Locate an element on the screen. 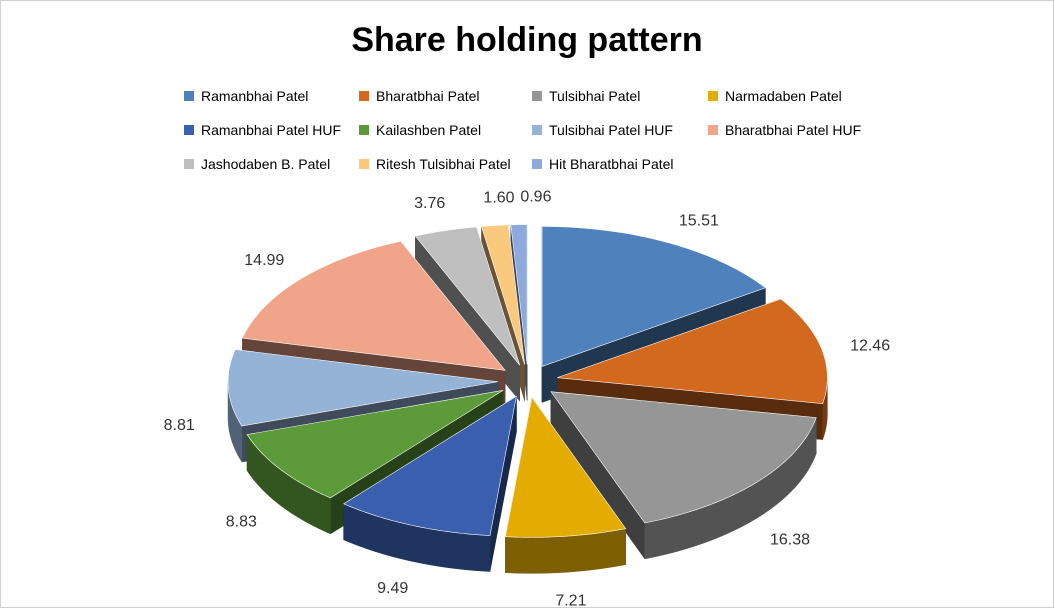 This screenshot has height=608, width=1054. legend-item-tulsibhai-patel-huf: Tulsibhai Patel HUF is located at coordinates (602, 130).